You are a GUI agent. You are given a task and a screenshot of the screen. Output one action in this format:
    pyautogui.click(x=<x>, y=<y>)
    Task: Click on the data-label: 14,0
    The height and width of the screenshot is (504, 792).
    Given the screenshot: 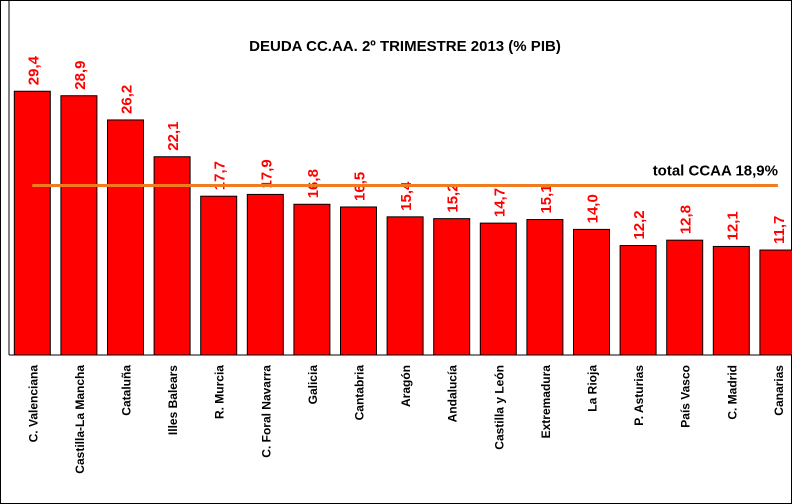 What is the action you would take?
    pyautogui.click(x=593, y=208)
    